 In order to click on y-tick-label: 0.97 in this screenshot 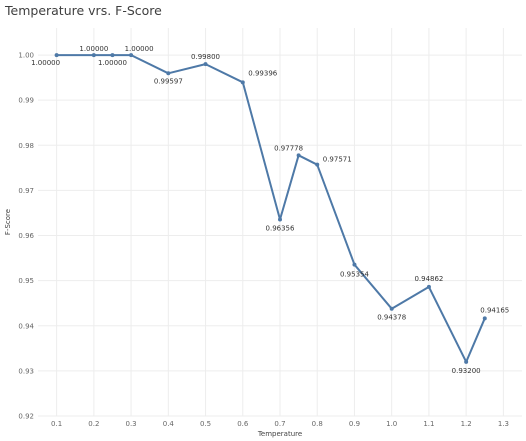, I will do `click(26, 191)`.